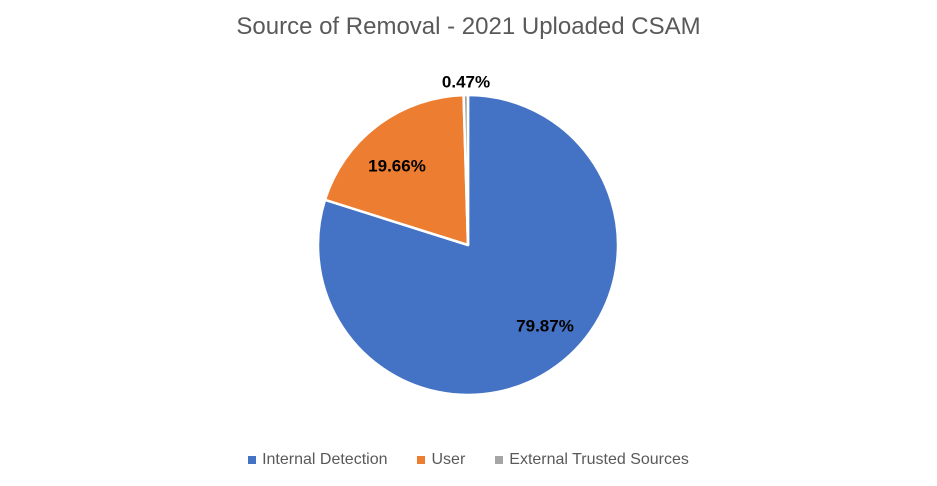 This screenshot has height=486, width=937. I want to click on legend-swatch-user, so click(421, 460).